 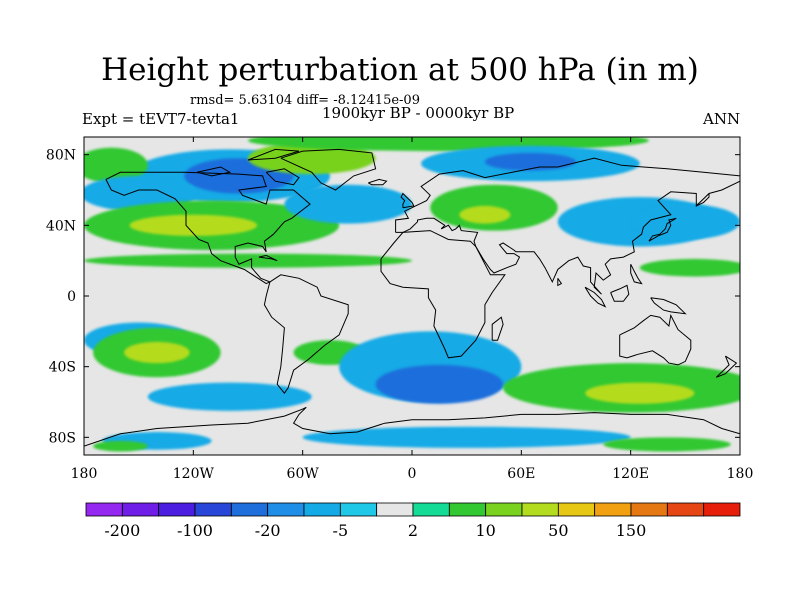 I want to click on lon-tick-label: 120E, so click(x=630, y=474).